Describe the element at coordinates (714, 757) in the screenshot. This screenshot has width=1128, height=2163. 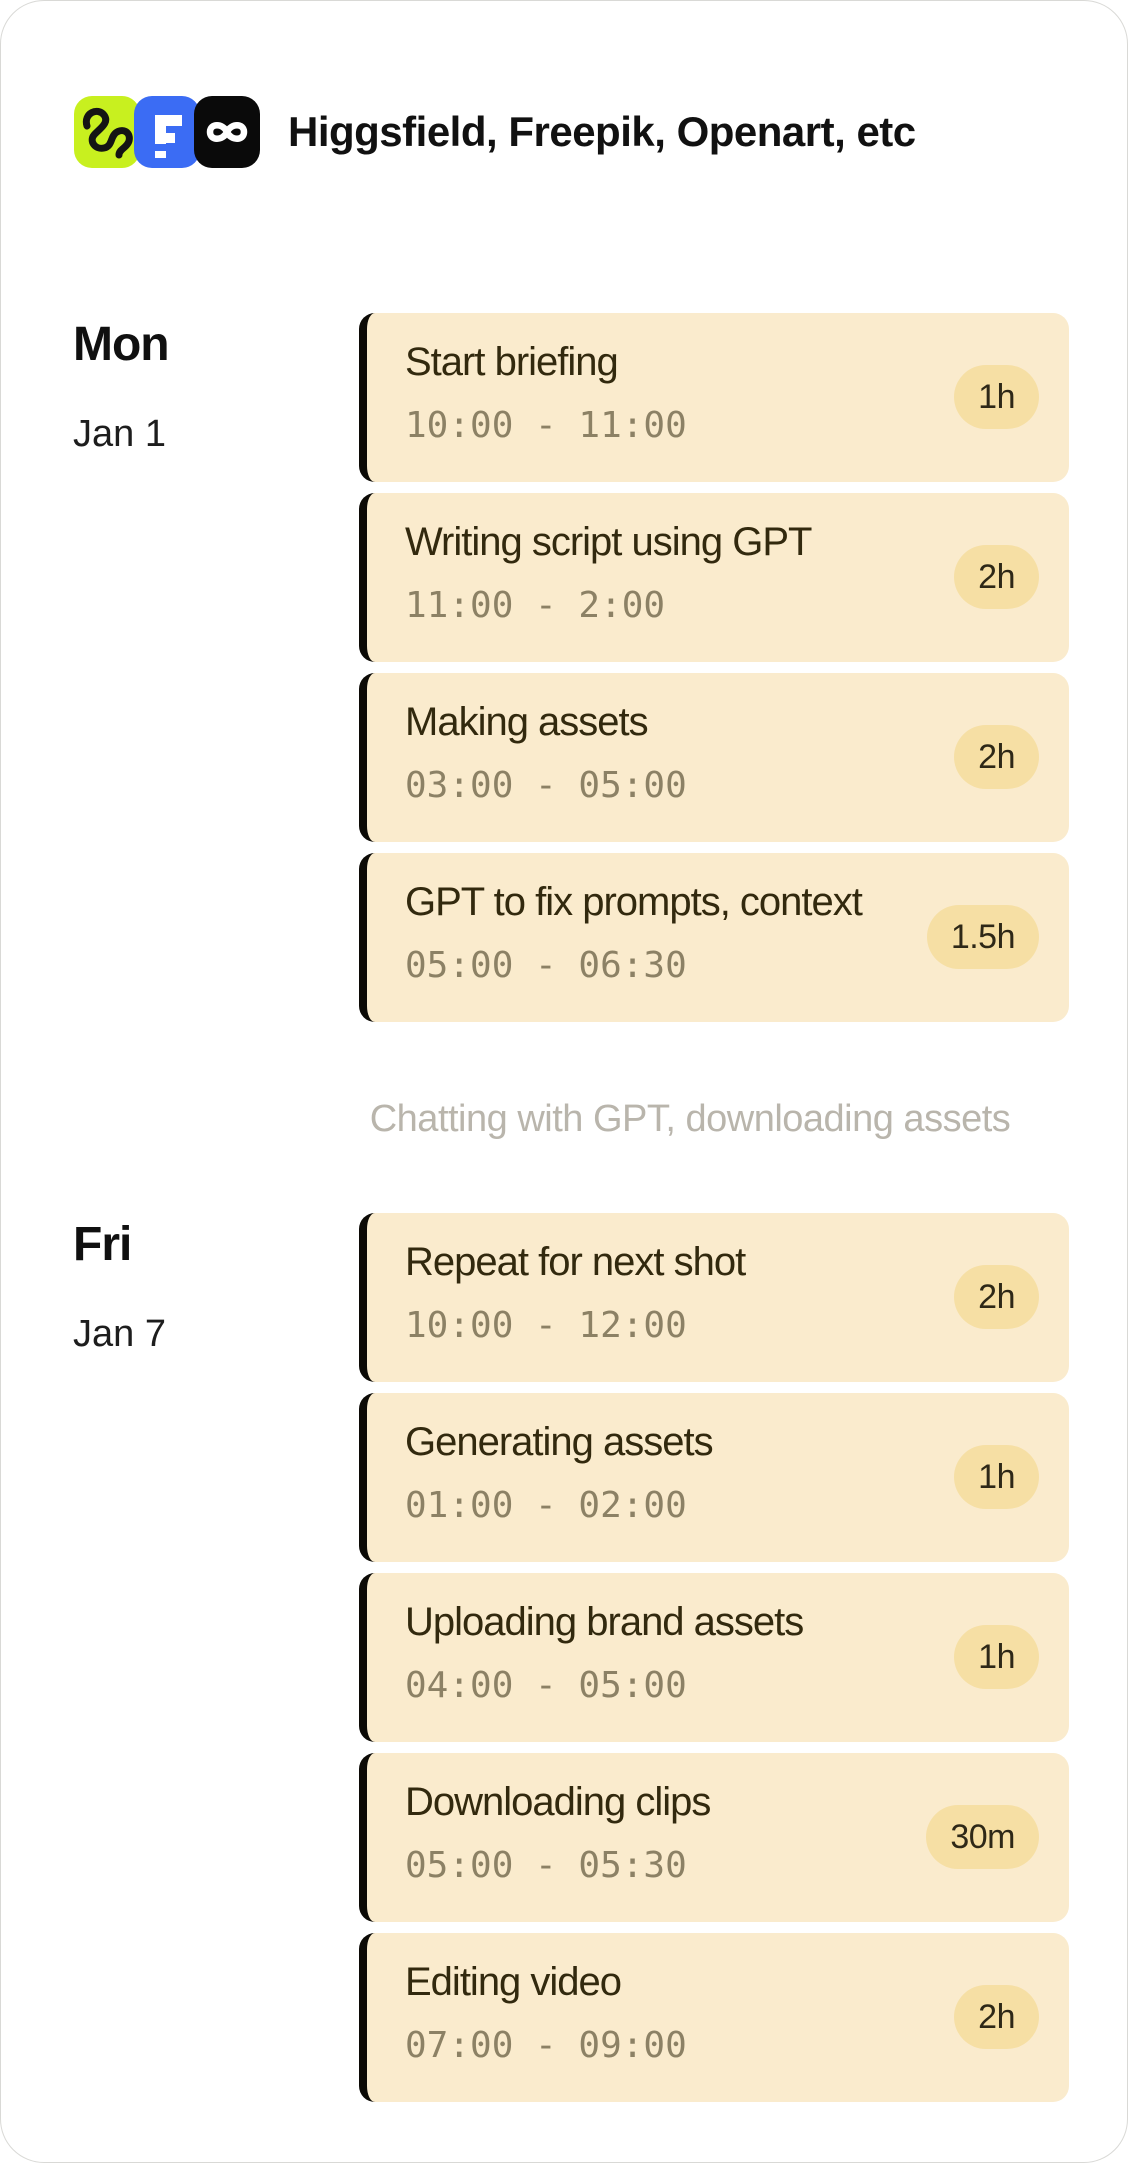
I see `event-card: Making assets 03:00 - 05:00 2h` at that location.